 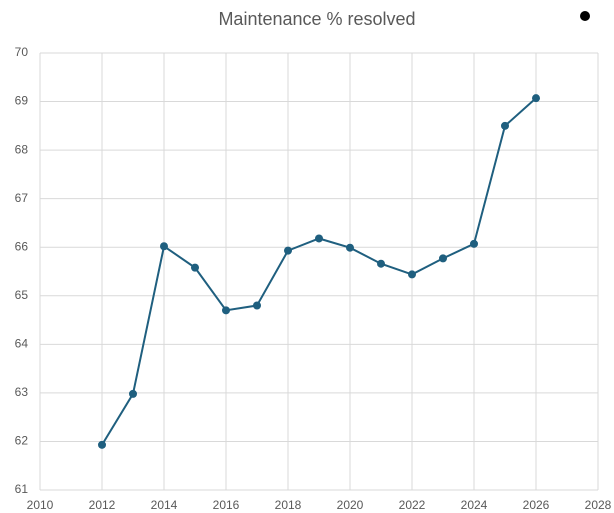 What do you see at coordinates (474, 505) in the screenshot?
I see `x-tick-label: 2024` at bounding box center [474, 505].